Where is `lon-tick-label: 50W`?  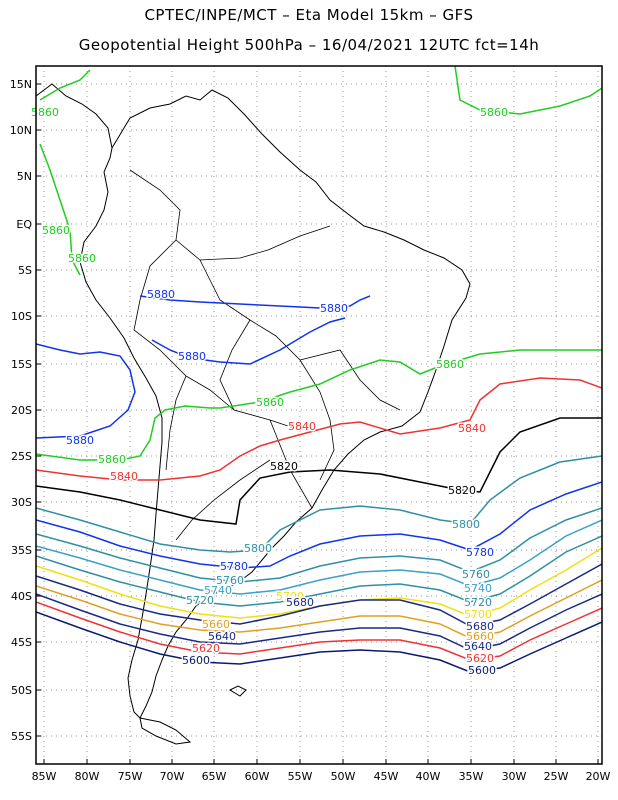 lon-tick-label: 50W is located at coordinates (343, 776).